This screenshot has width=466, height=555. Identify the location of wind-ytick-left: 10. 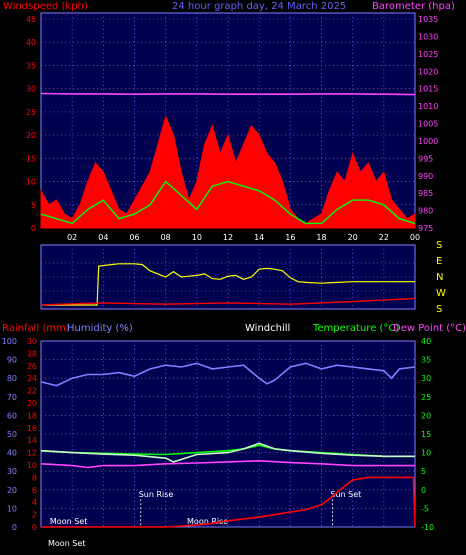
(31, 182).